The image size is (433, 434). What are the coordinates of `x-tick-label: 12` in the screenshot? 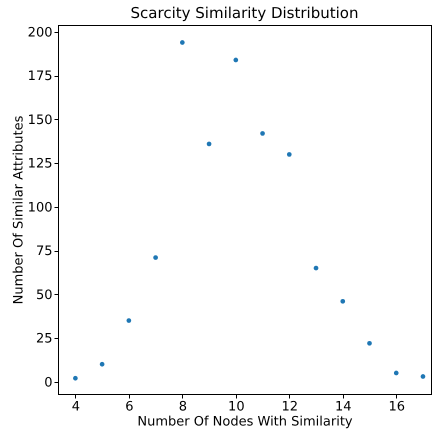 It's located at (290, 407).